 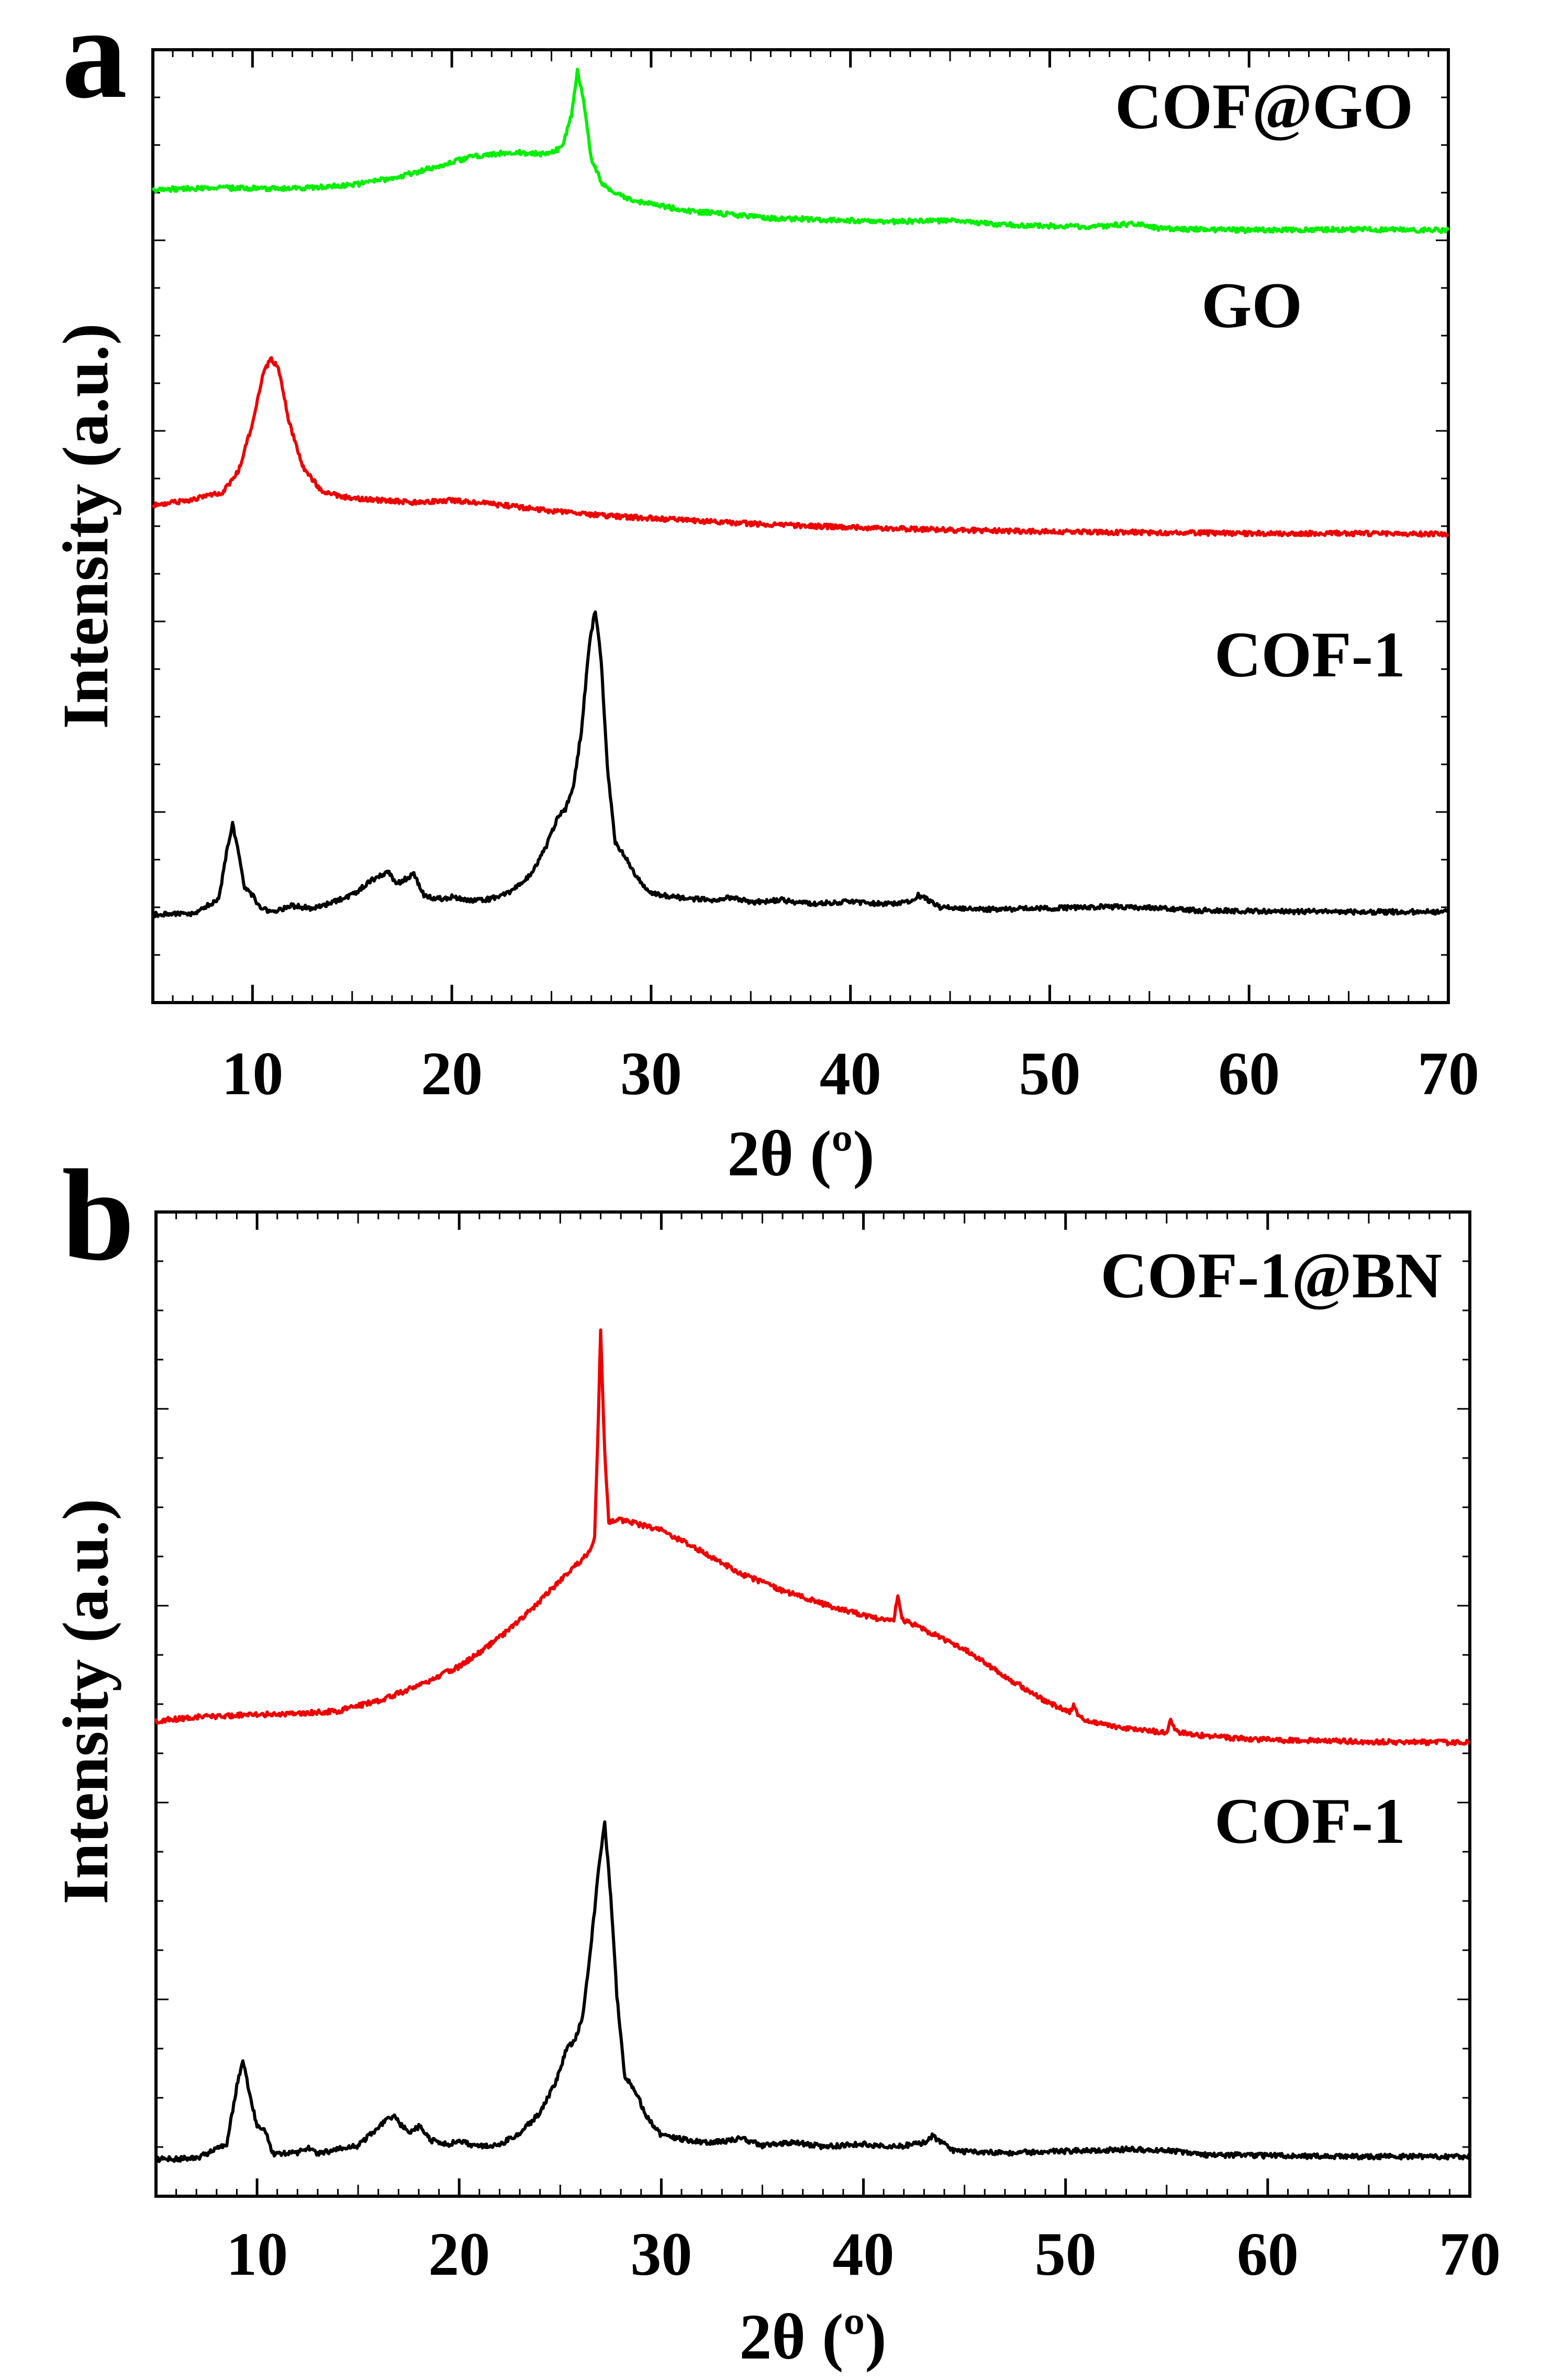 What do you see at coordinates (800, 447) in the screenshot?
I see `series-line-go` at bounding box center [800, 447].